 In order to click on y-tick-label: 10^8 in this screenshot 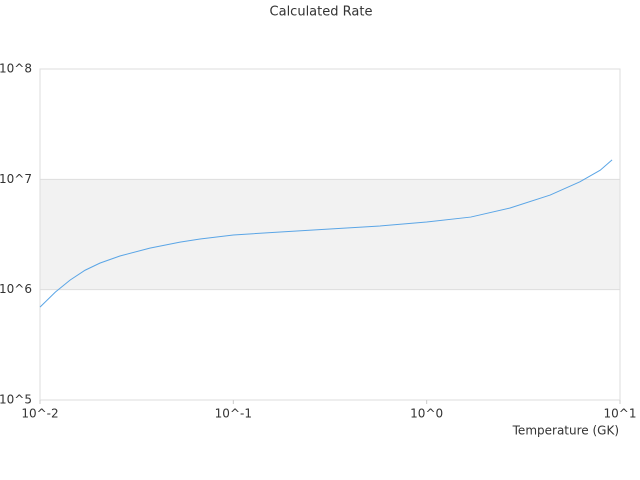, I will do `click(16, 69)`.